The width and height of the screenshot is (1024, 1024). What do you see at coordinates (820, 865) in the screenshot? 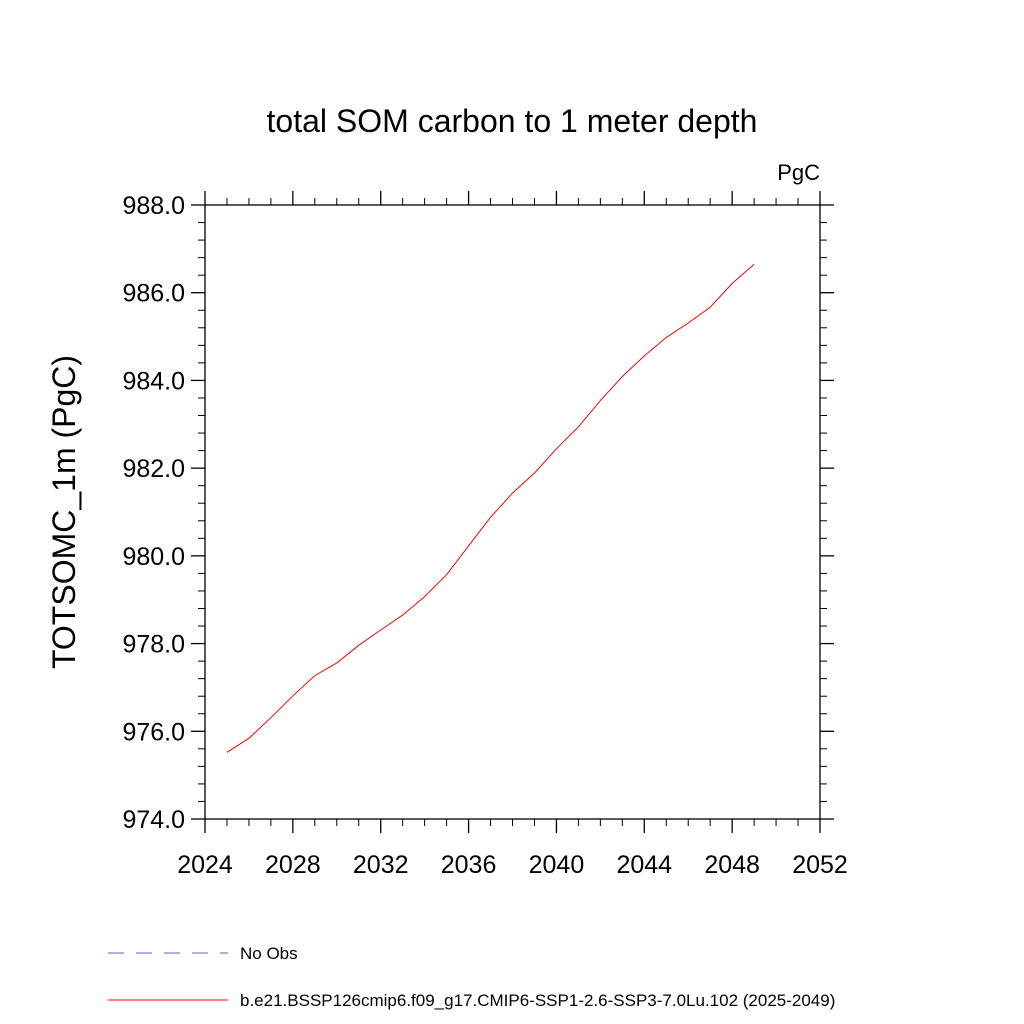
I see `x-tick-label: 2052` at bounding box center [820, 865].